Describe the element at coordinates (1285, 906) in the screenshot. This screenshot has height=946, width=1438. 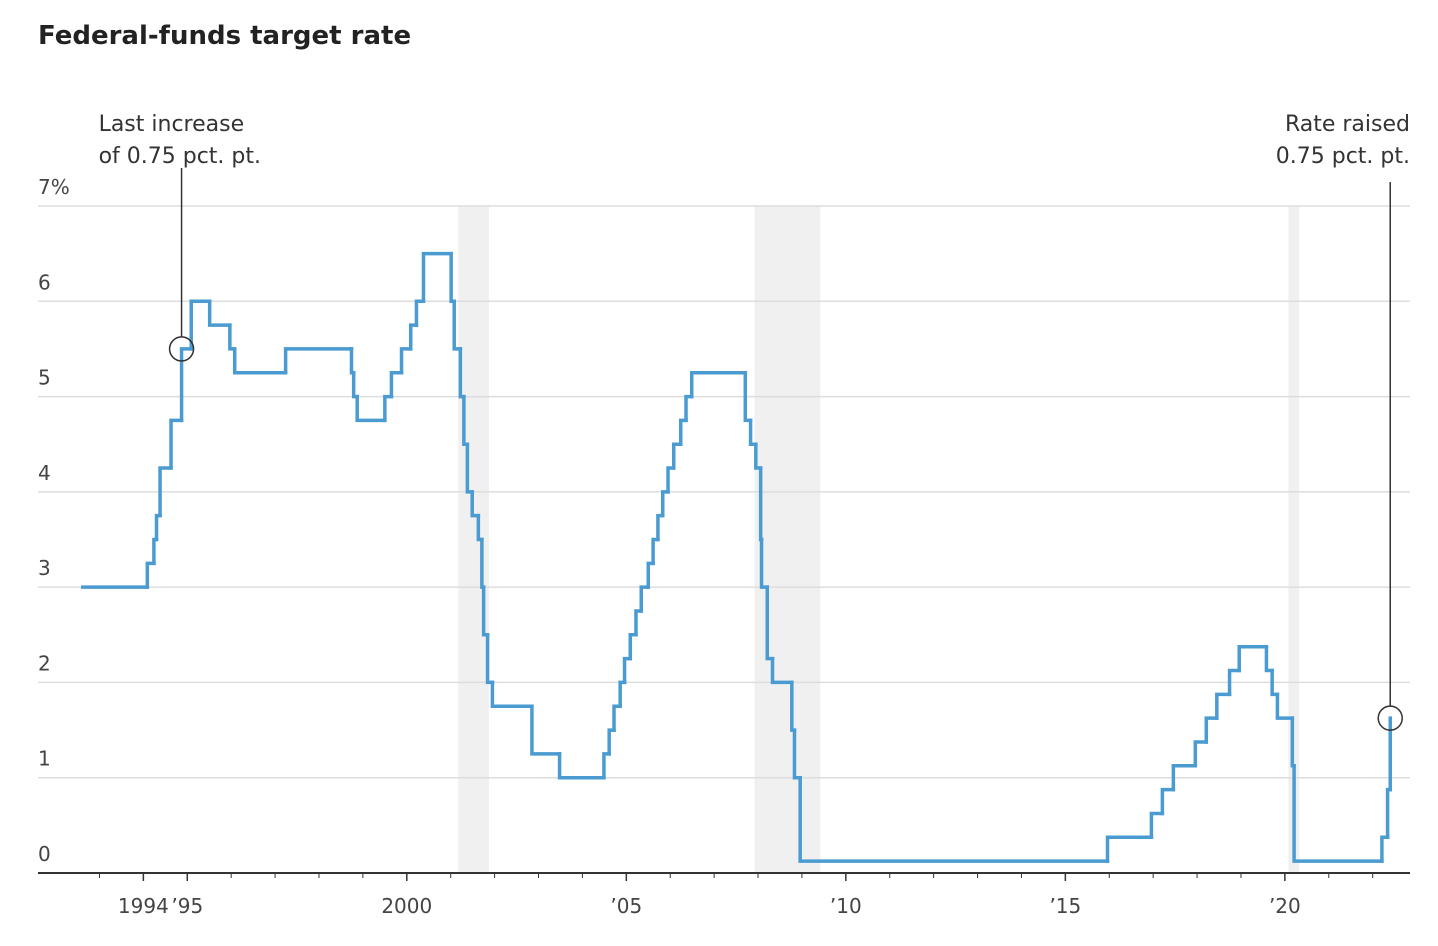
I see `x-tick-label: ’20` at that location.